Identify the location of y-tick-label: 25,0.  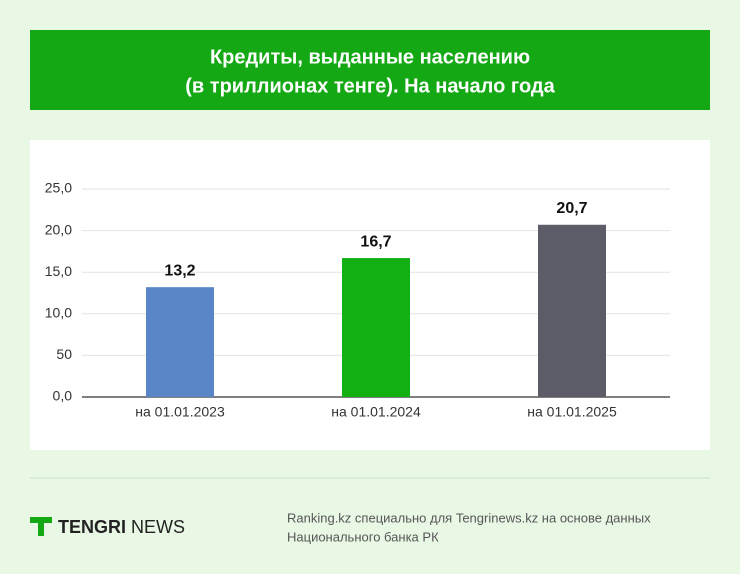
(58, 188).